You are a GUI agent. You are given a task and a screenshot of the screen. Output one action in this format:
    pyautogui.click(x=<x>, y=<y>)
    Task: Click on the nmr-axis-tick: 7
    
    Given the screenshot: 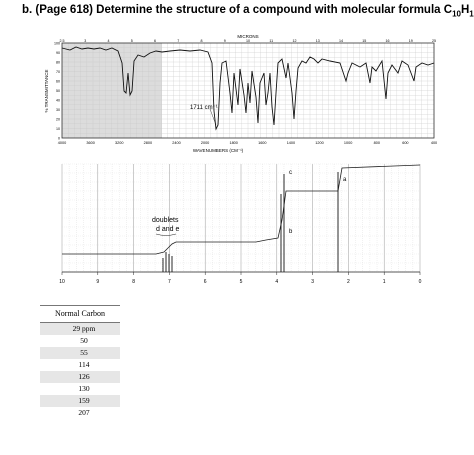 What is the action you would take?
    pyautogui.click(x=169, y=282)
    